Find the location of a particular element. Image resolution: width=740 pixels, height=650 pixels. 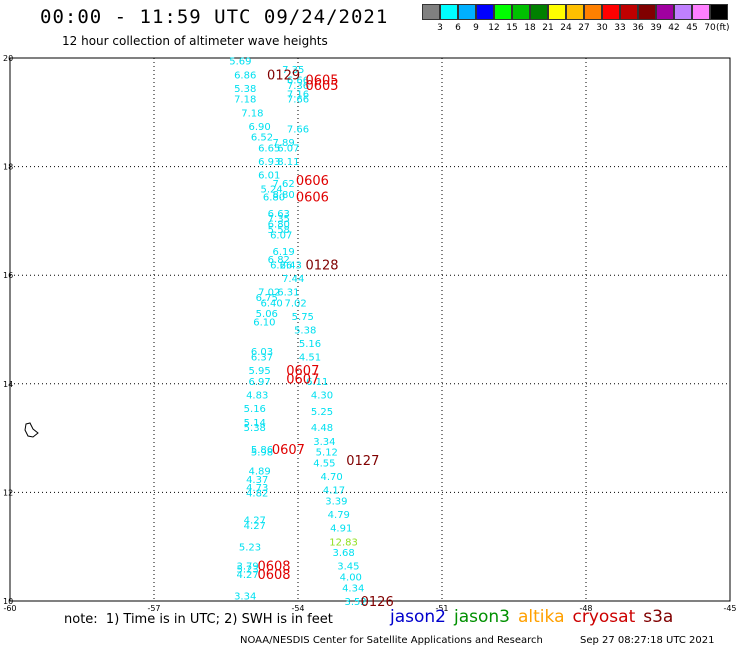

swh-value: 6.01 is located at coordinates (269, 176).